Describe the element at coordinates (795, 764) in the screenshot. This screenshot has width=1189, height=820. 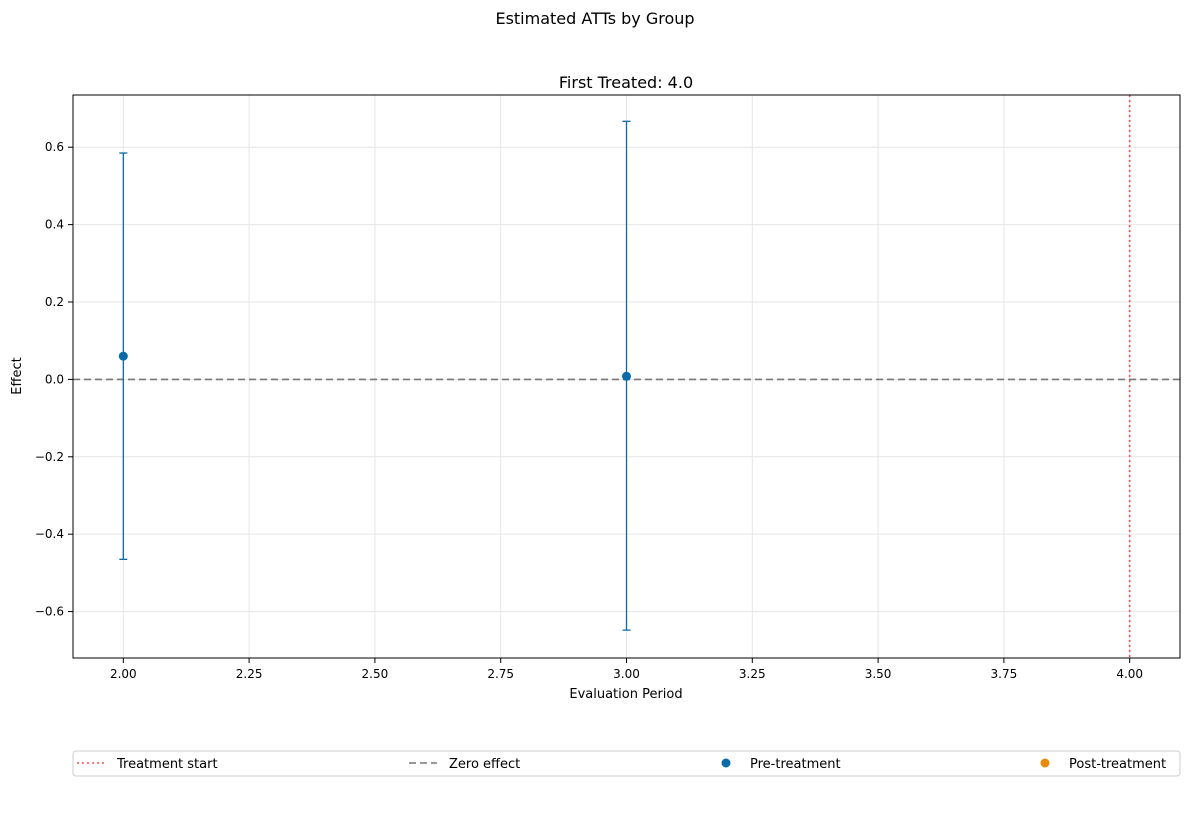
I see `legend-label: Pre-treatment` at that location.